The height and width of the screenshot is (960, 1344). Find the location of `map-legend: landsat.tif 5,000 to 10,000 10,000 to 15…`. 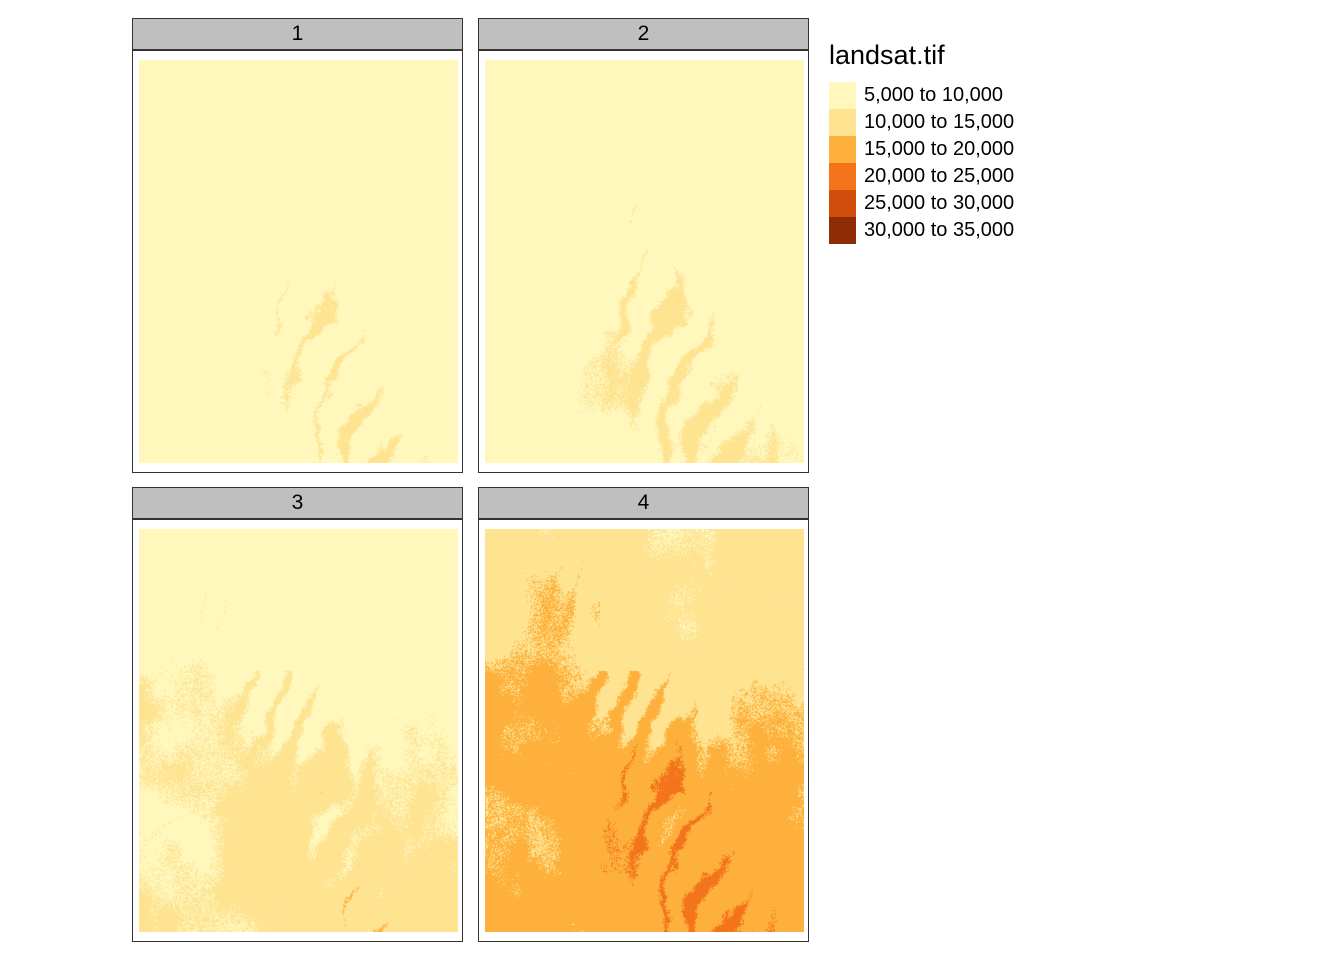

map-legend: landsat.tif 5,000 to 10,000 10,000 to 15… is located at coordinates (921, 141).